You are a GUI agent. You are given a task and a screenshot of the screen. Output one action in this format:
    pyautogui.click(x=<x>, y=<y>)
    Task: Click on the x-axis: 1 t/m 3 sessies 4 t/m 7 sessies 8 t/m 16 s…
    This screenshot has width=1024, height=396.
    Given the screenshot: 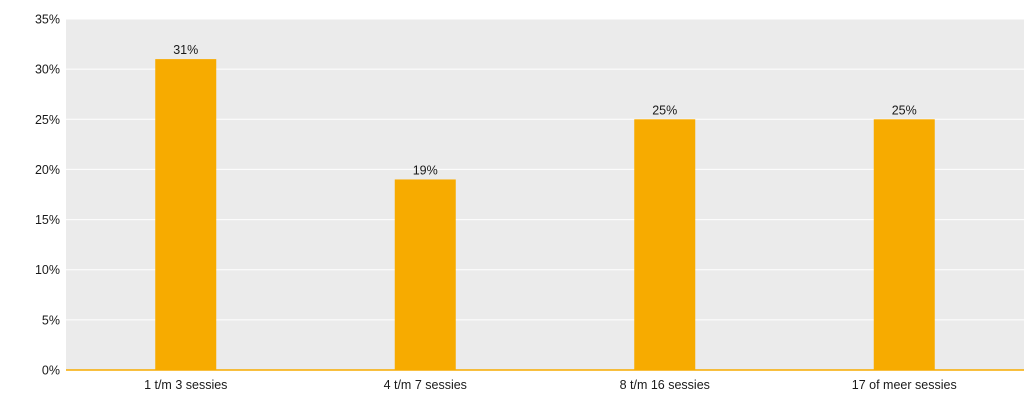 What is the action you would take?
    pyautogui.click(x=550, y=385)
    